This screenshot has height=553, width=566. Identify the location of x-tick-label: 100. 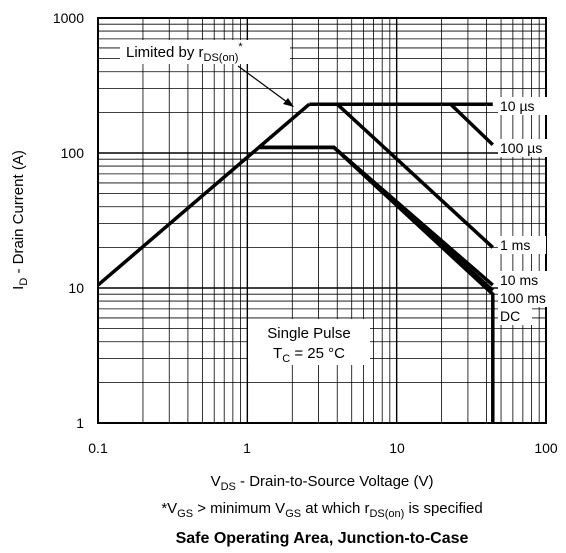
(546, 448).